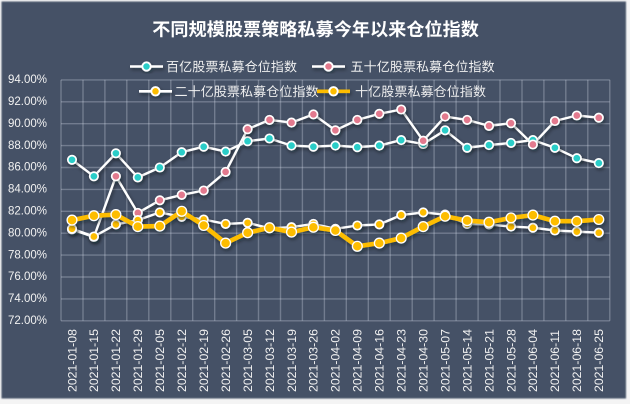 Image resolution: width=630 pixels, height=404 pixels. Describe the element at coordinates (27, 80) in the screenshot. I see `svg-text: 94.00%` at that location.